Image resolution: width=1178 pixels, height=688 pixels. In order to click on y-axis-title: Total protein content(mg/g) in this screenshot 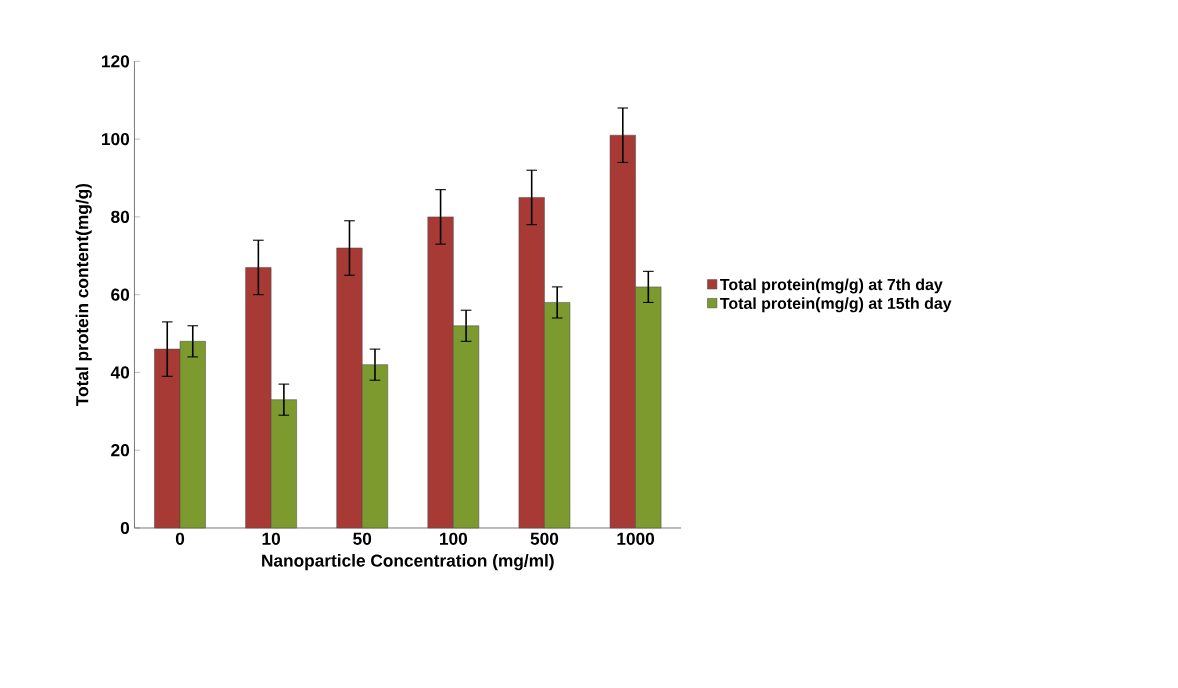, I will do `click(83, 295)`.